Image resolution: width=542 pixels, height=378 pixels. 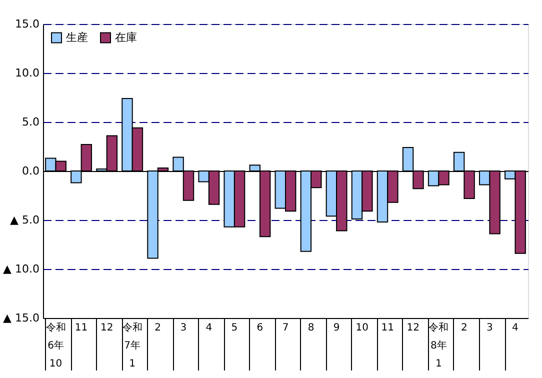 I want to click on y-tick-label: 0.0, so click(x=31, y=171).